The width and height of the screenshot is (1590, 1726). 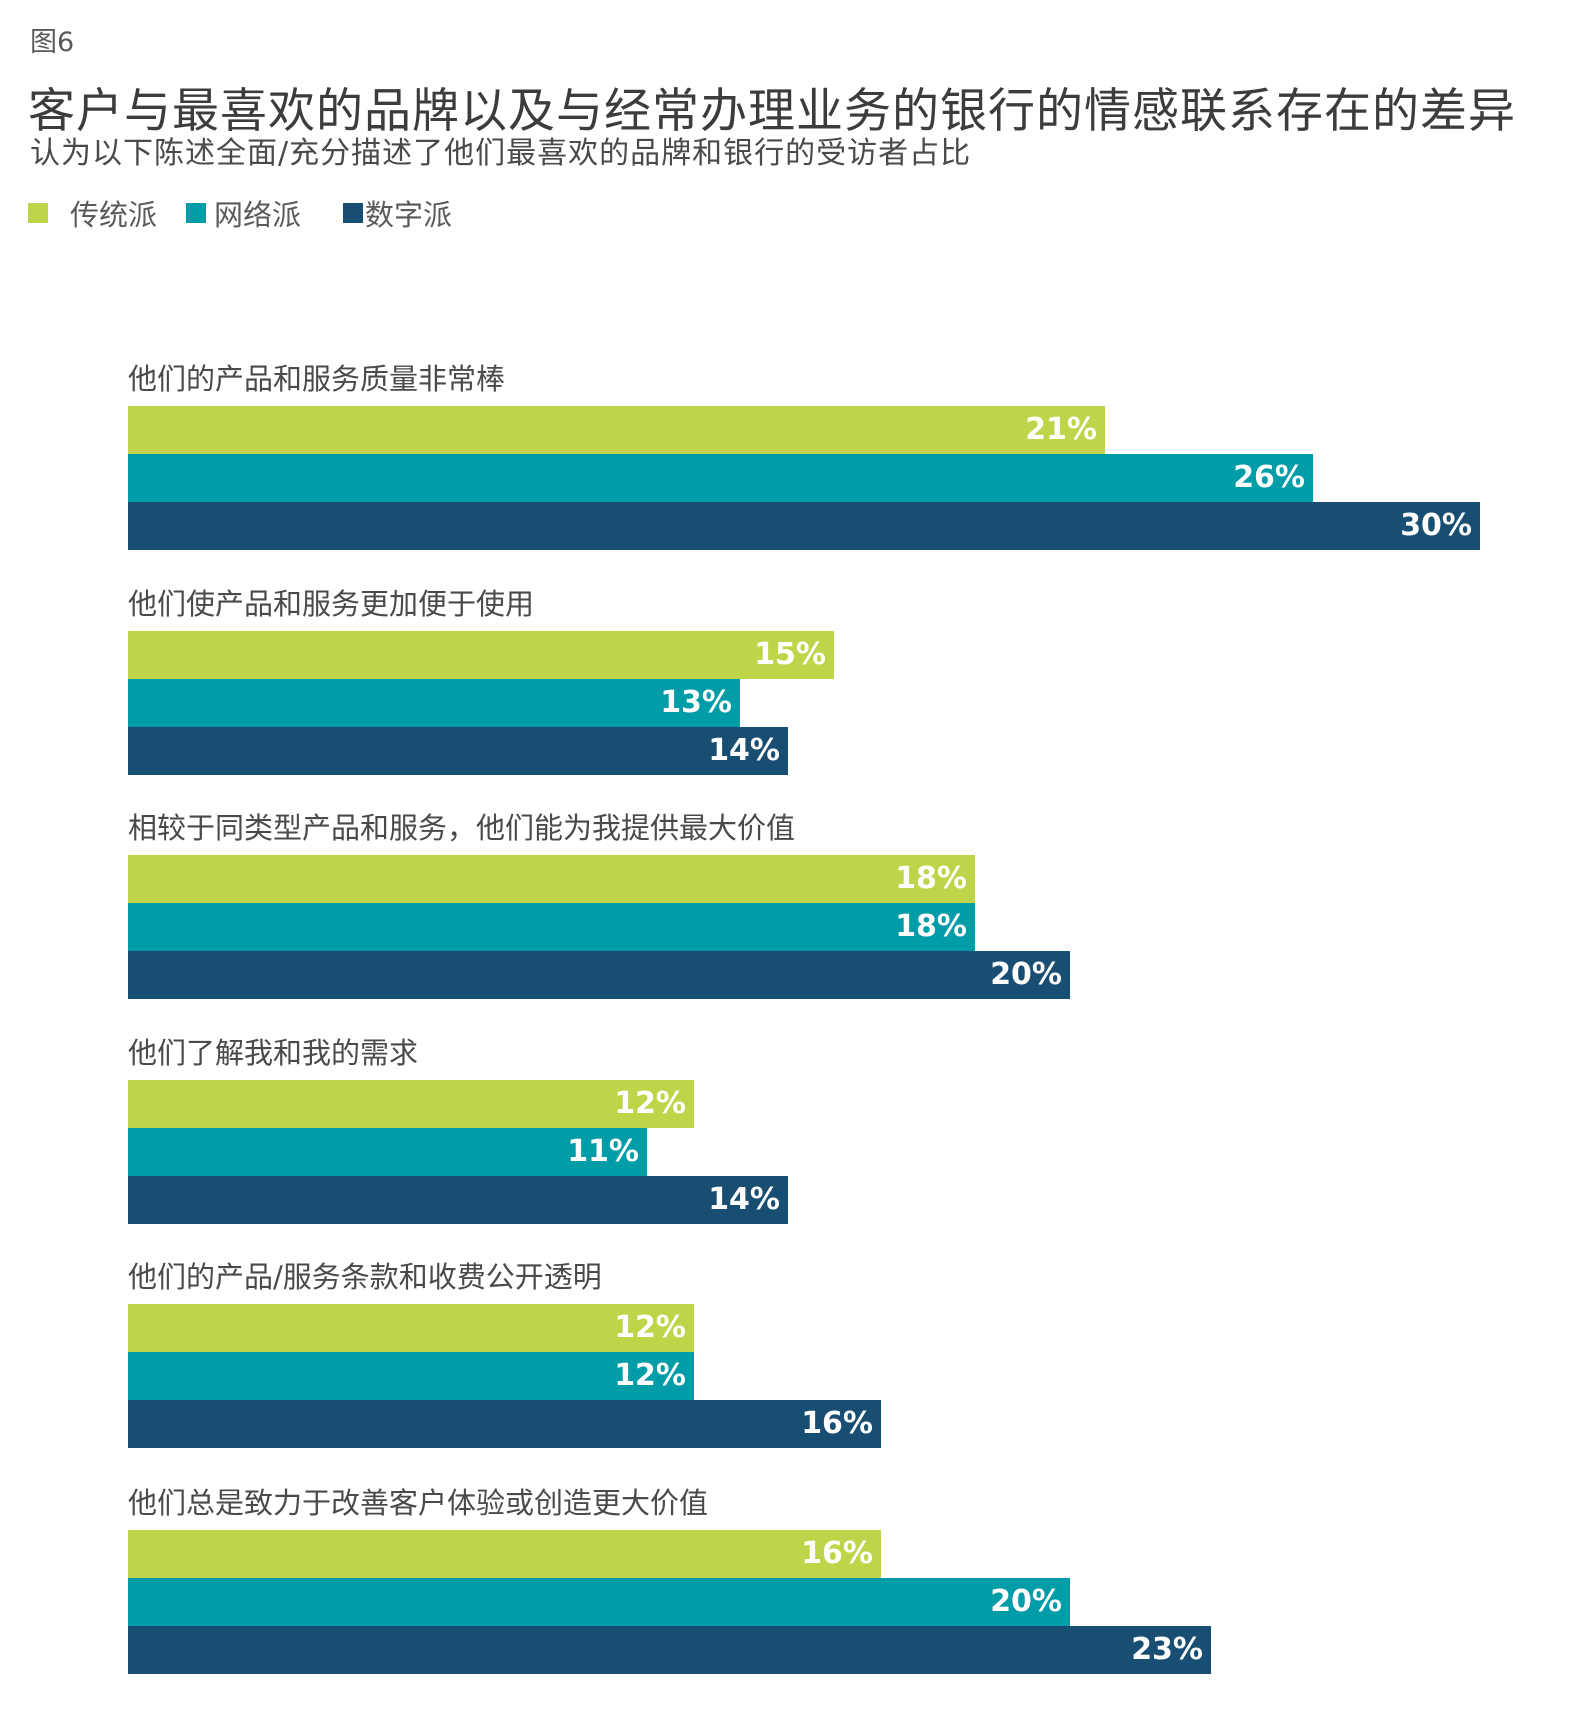 What do you see at coordinates (504, 1554) in the screenshot?
I see `bar-traditional: 16%` at bounding box center [504, 1554].